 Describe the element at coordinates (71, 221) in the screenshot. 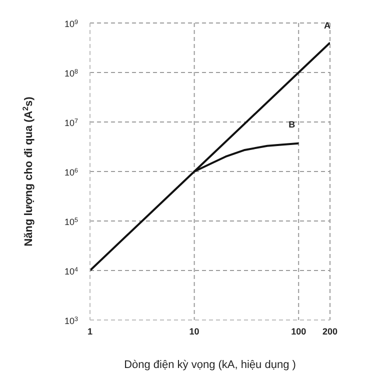

I see `y-tick-label: 10$^{5}$` at that location.